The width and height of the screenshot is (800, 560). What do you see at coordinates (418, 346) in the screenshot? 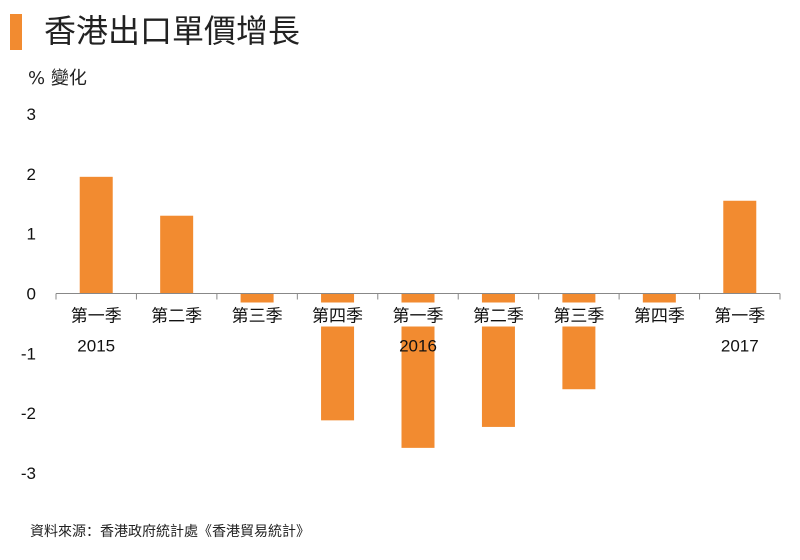
I see `x-year-label: 2016` at bounding box center [418, 346].